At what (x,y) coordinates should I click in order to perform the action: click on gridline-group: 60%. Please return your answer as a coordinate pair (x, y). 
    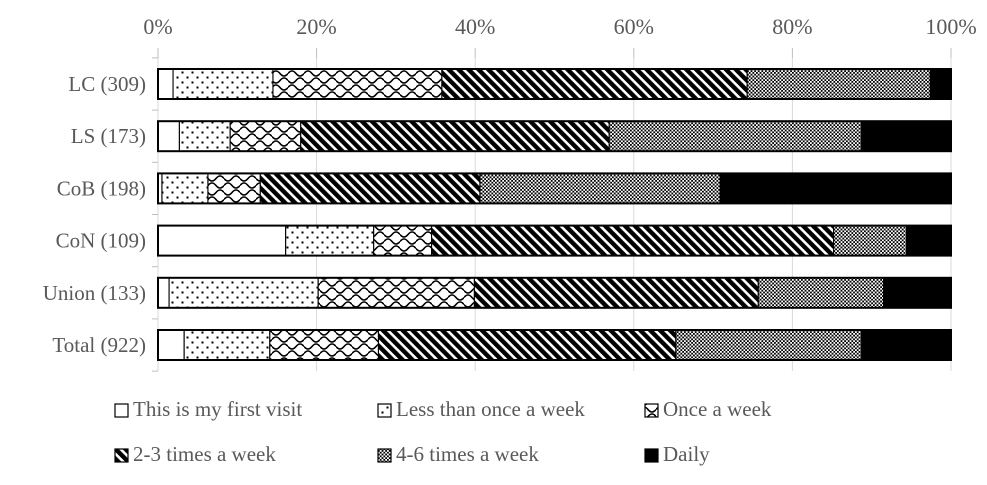
    Looking at the image, I should click on (634, 192).